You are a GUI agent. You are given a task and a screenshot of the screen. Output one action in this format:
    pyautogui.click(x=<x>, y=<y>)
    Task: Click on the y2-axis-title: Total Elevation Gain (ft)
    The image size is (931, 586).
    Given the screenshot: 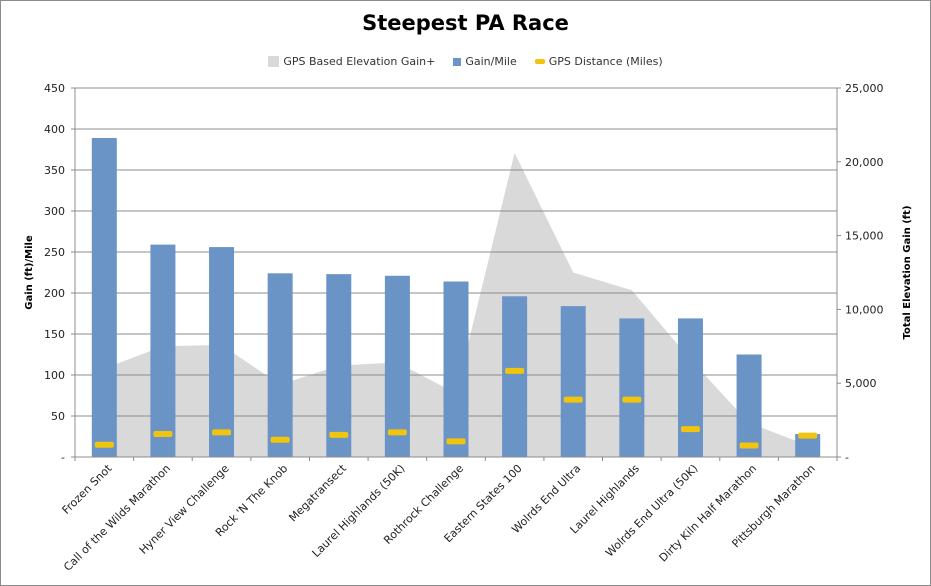 What is the action you would take?
    pyautogui.click(x=907, y=272)
    